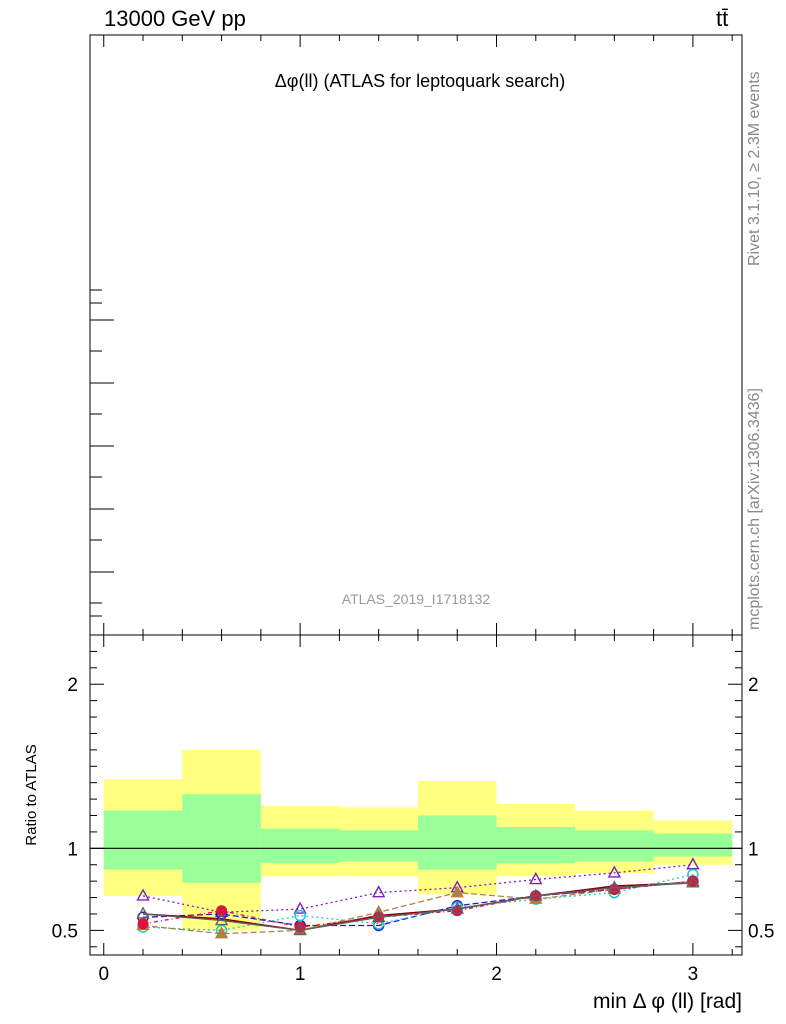 The width and height of the screenshot is (786, 1024). What do you see at coordinates (31, 794) in the screenshot?
I see `y-axis-label: Ratio to ATLAS` at bounding box center [31, 794].